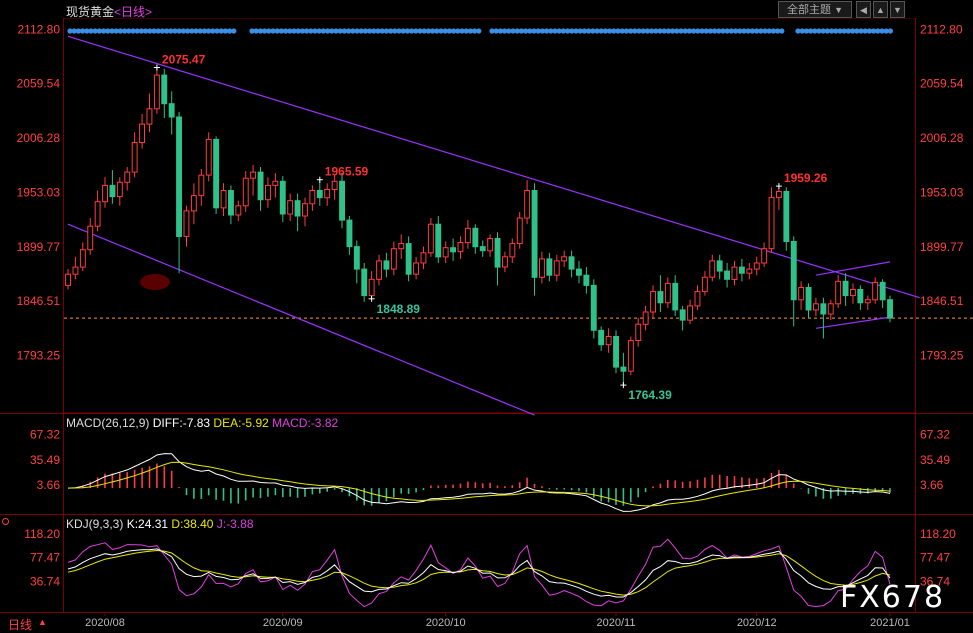 The image size is (973, 633). What do you see at coordinates (897, 9) in the screenshot?
I see `scroll-down-button: ▼` at bounding box center [897, 9].